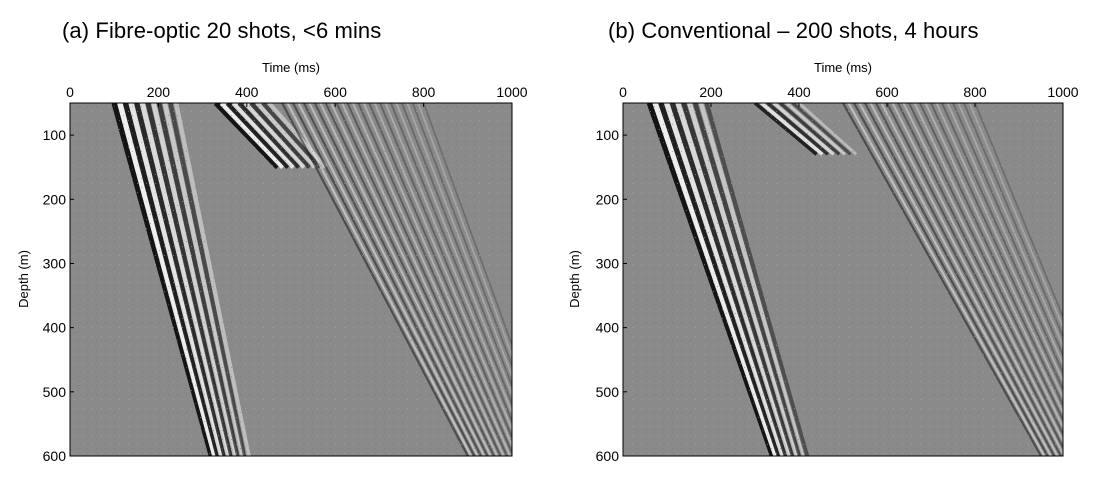 The width and height of the screenshot is (1100, 480). What do you see at coordinates (574, 279) in the screenshot?
I see `panel-b-ylabel: Depth (m)` at bounding box center [574, 279].